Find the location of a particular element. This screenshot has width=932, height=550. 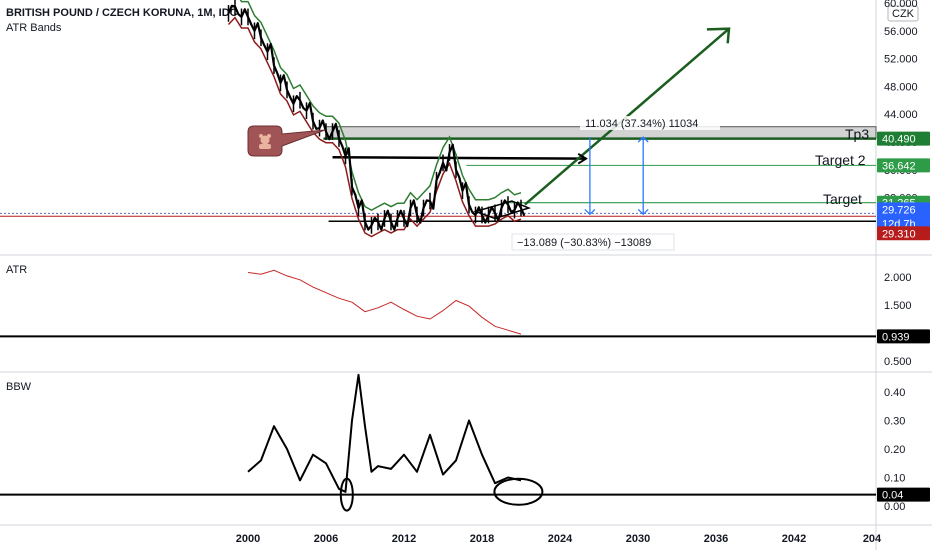

bbw-tick-label: 0.20 is located at coordinates (894, 450).